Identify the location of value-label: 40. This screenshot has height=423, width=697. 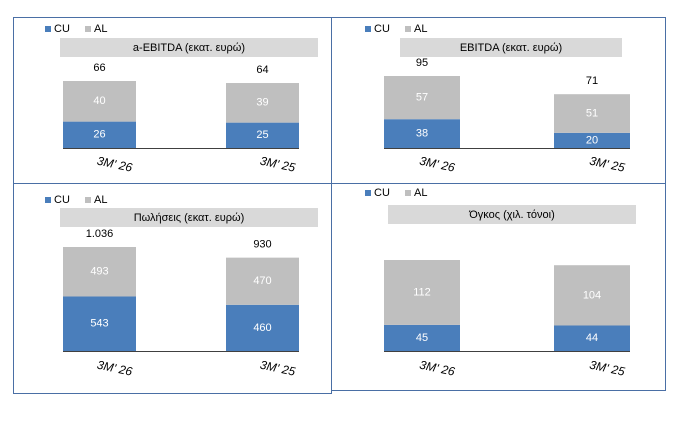
(99, 101).